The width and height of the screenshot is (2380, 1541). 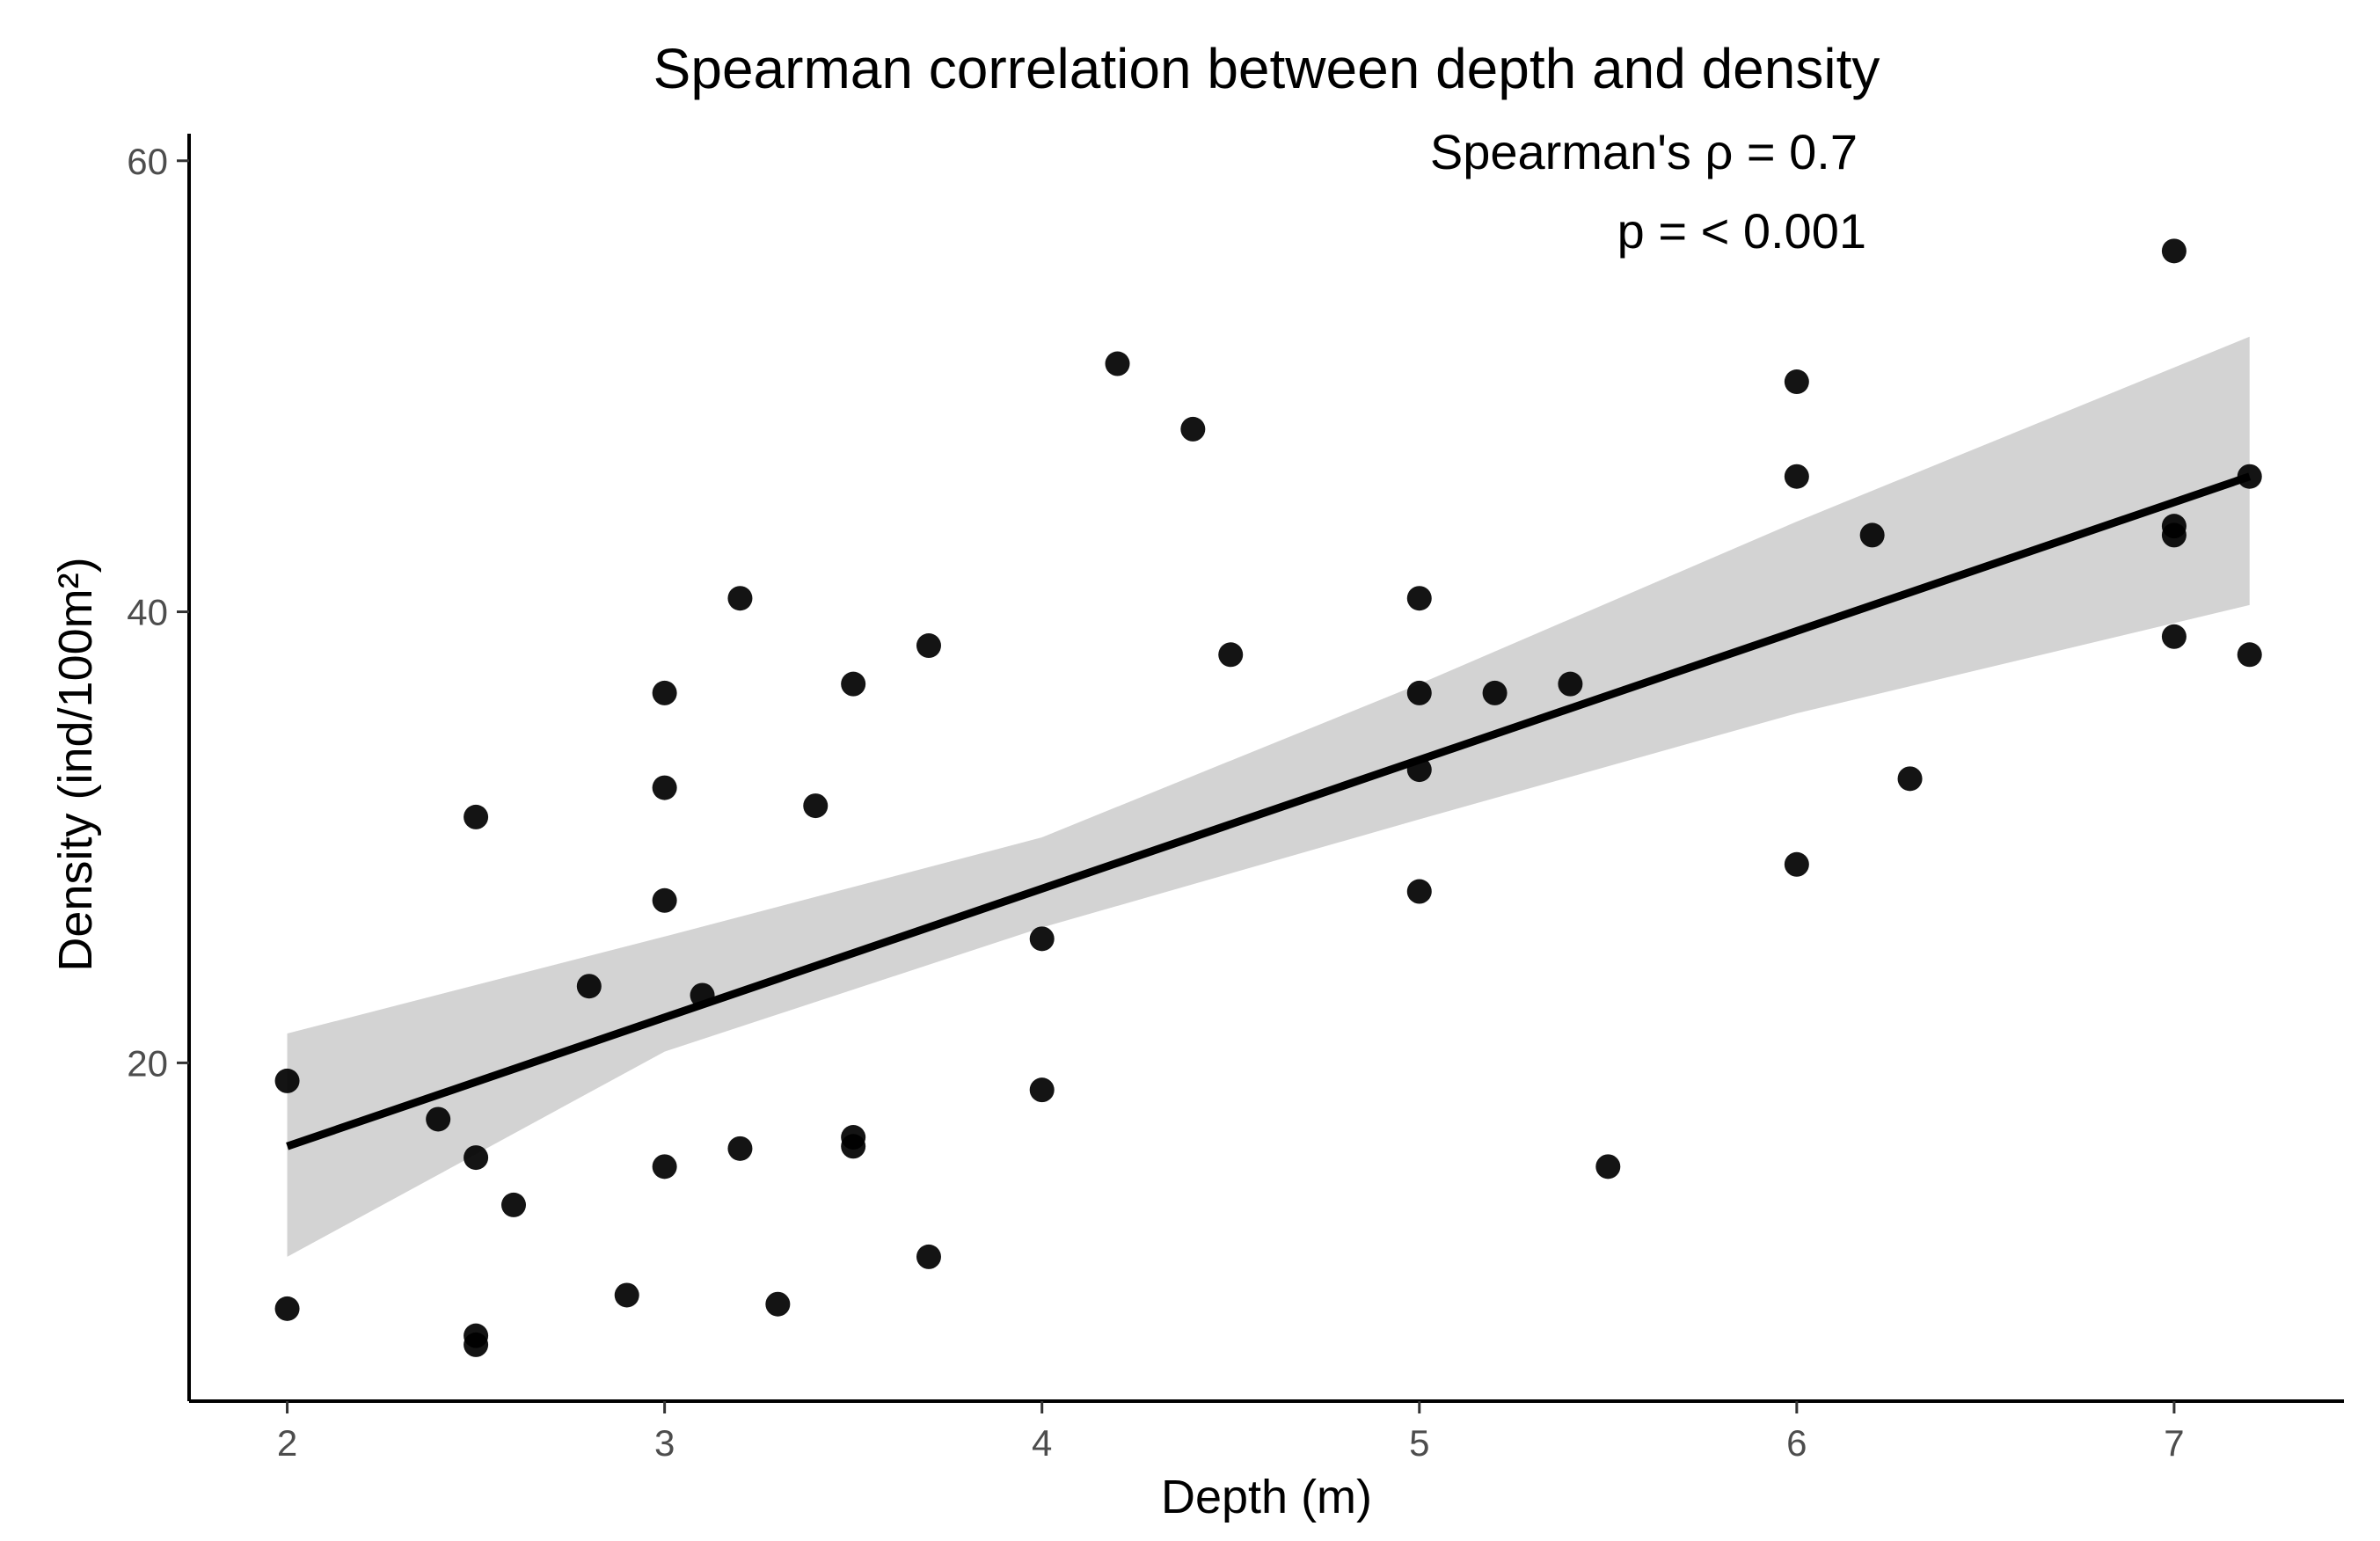 What do you see at coordinates (1266, 1497) in the screenshot?
I see `x-axis-title: Depth (m)` at bounding box center [1266, 1497].